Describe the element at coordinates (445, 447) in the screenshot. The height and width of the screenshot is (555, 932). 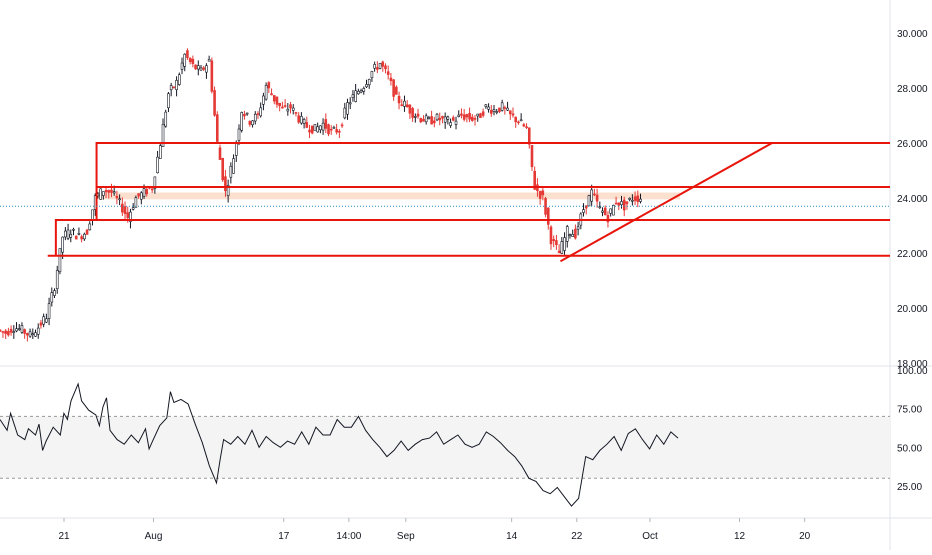
I see `rsi-band` at that location.